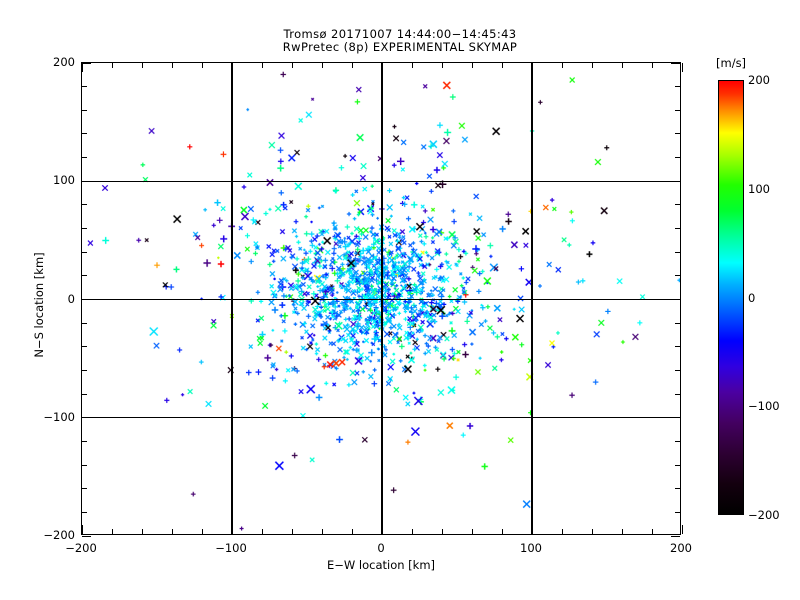 This screenshot has width=800, height=600. What do you see at coordinates (764, 406) in the screenshot?
I see `colorbar-tick-label: −100` at bounding box center [764, 406].